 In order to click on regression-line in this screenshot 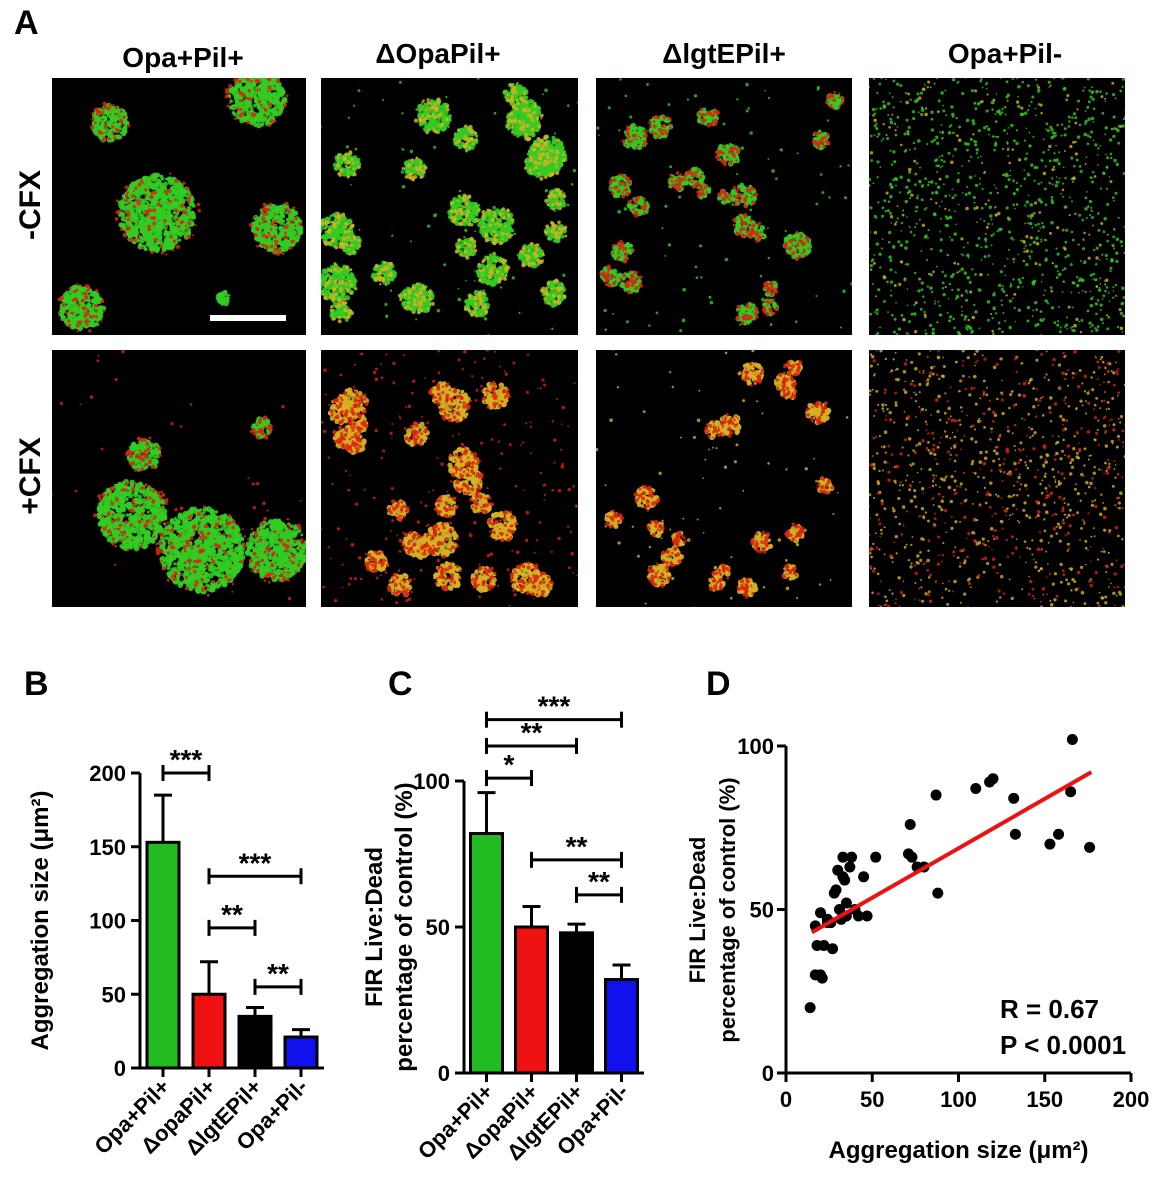, I will do `click(951, 852)`.